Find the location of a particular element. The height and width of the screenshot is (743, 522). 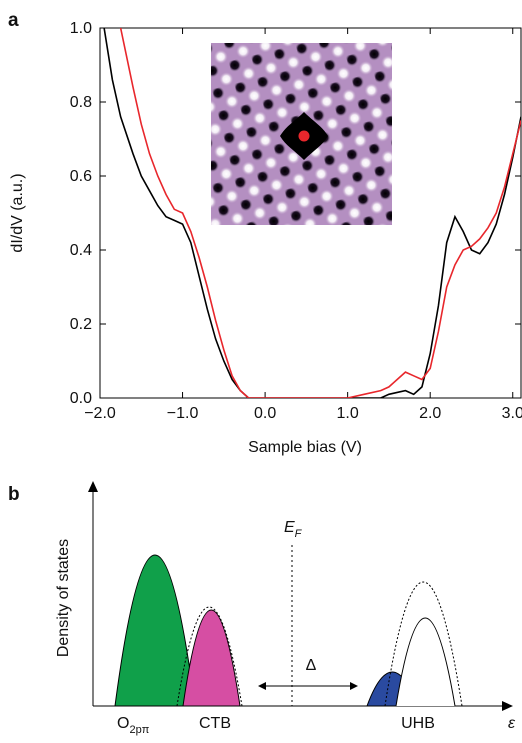

y-tick-label: 0.4 is located at coordinates (81, 250).